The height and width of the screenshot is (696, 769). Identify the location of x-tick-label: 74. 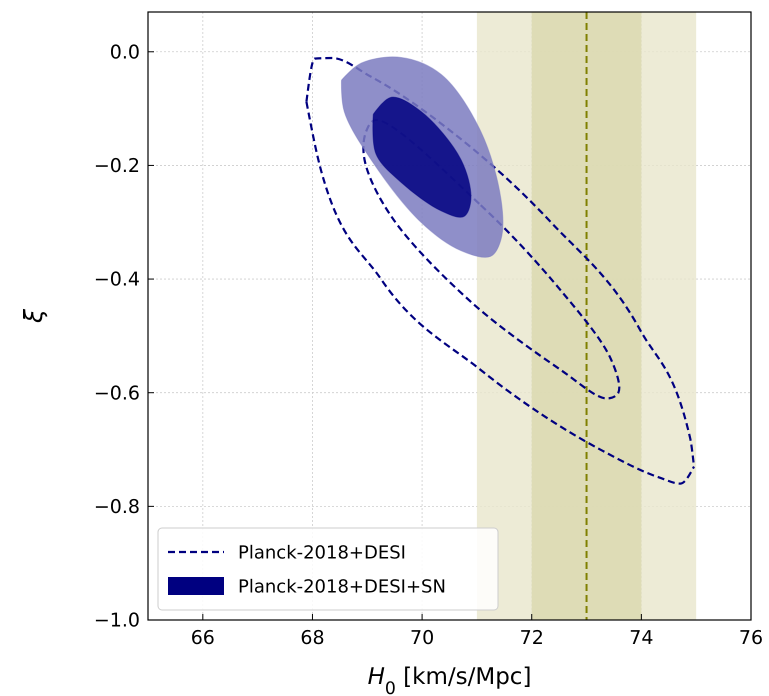
(641, 638).